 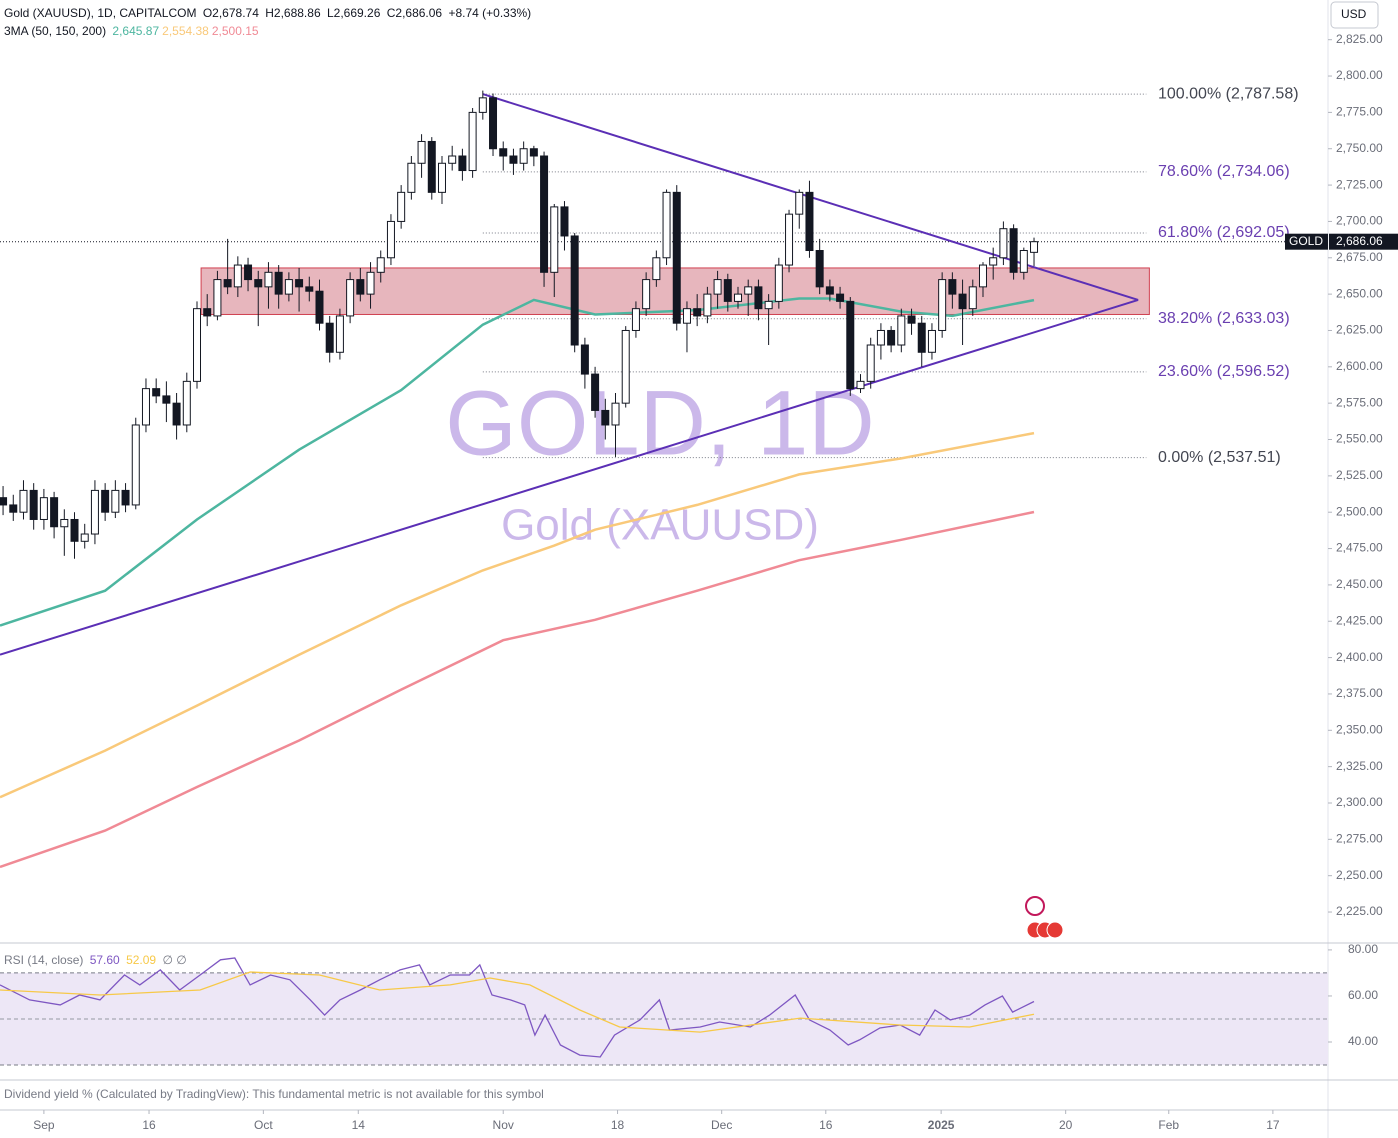 What do you see at coordinates (1359, 802) in the screenshot?
I see `y-tick-label: 2,300.00` at bounding box center [1359, 802].